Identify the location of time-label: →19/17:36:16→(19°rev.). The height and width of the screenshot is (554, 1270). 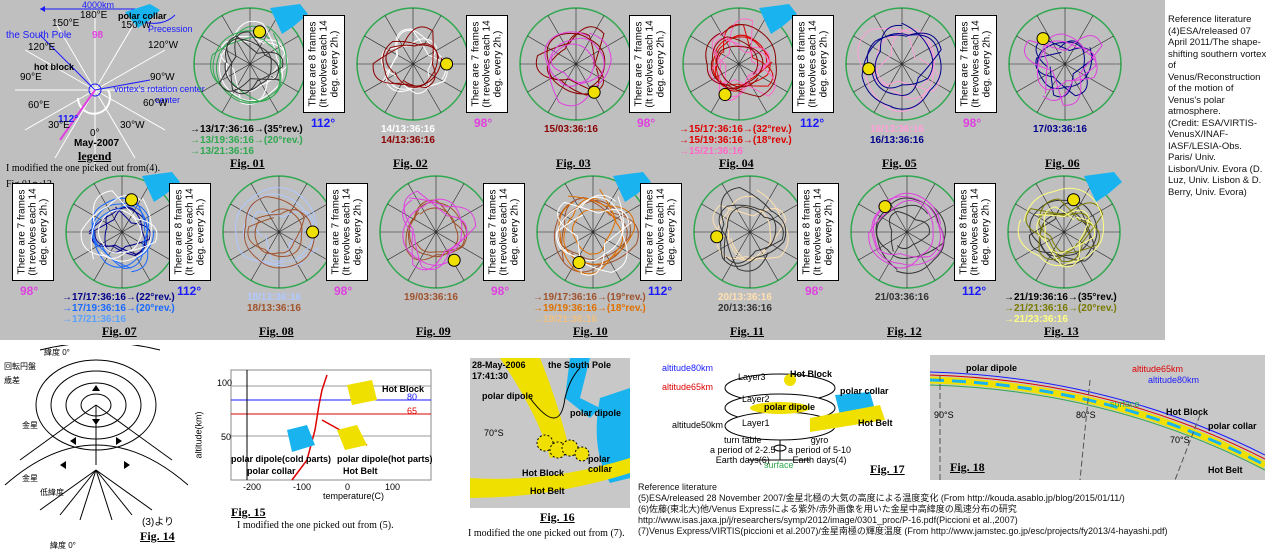
(589, 297).